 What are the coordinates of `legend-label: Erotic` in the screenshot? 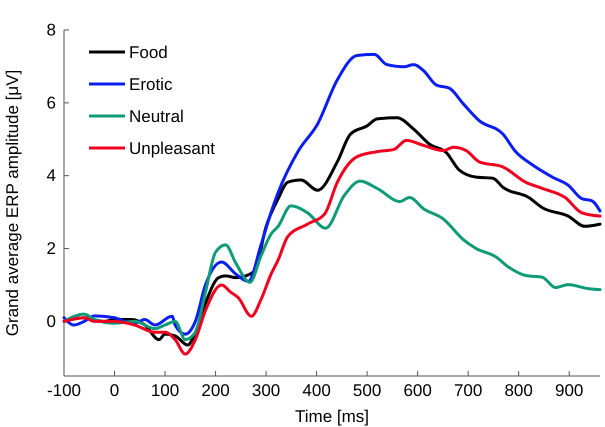 It's located at (151, 84).